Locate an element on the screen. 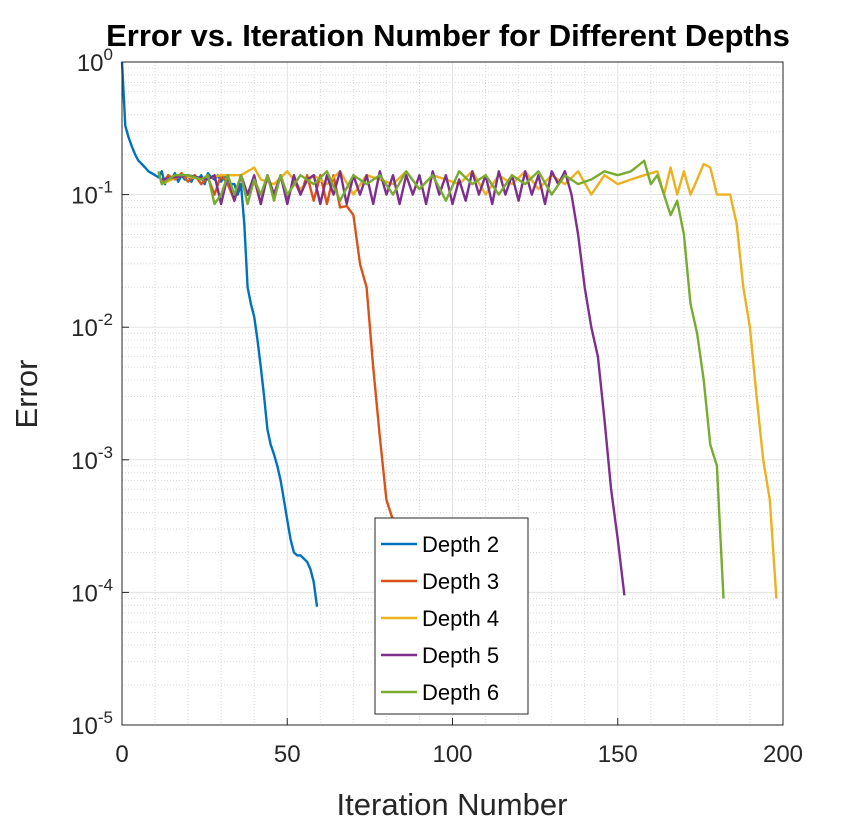  legend-box is located at coordinates (451, 616).